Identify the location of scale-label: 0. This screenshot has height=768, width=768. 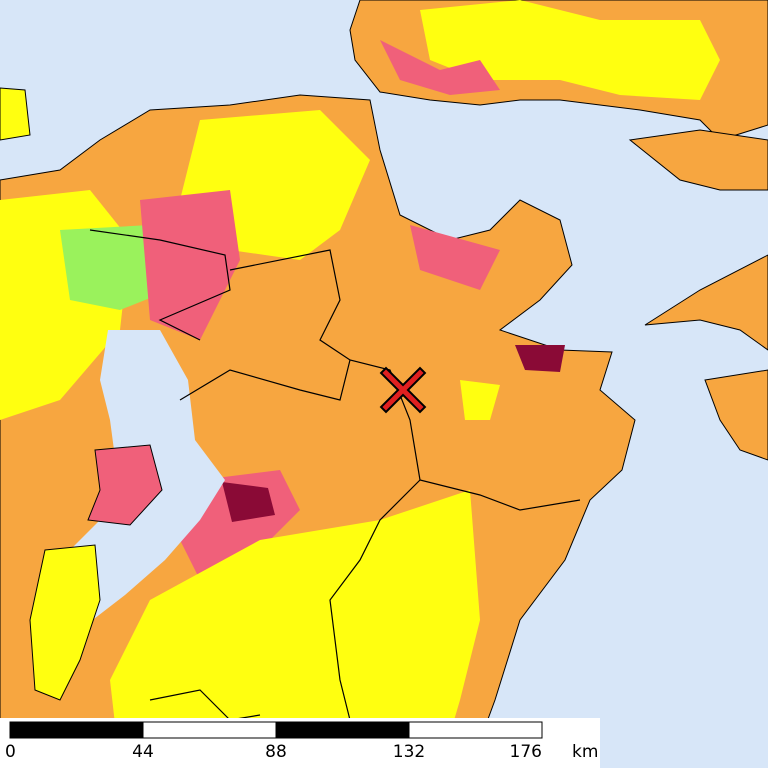
(10, 752).